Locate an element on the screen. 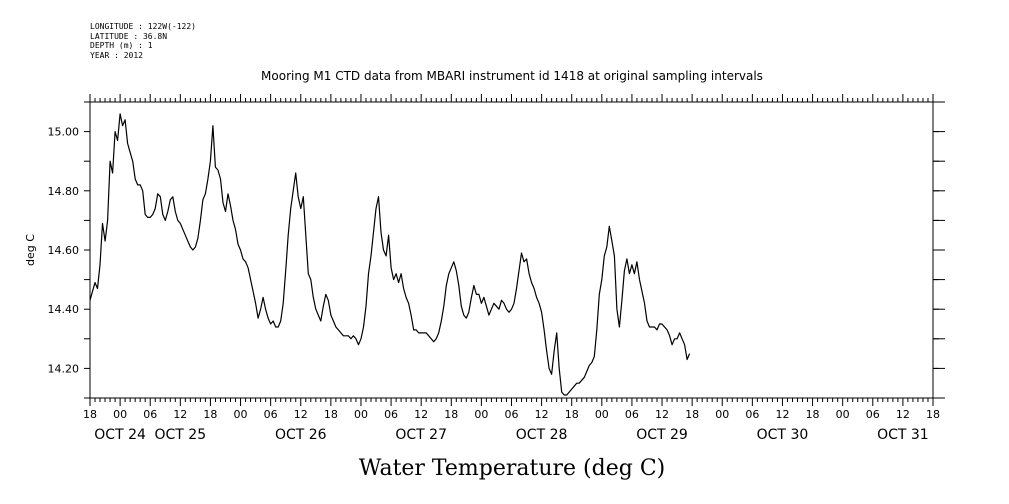 The image size is (1009, 504). longitude-text: LONGITUDE : 122W(-122) is located at coordinates (143, 26).